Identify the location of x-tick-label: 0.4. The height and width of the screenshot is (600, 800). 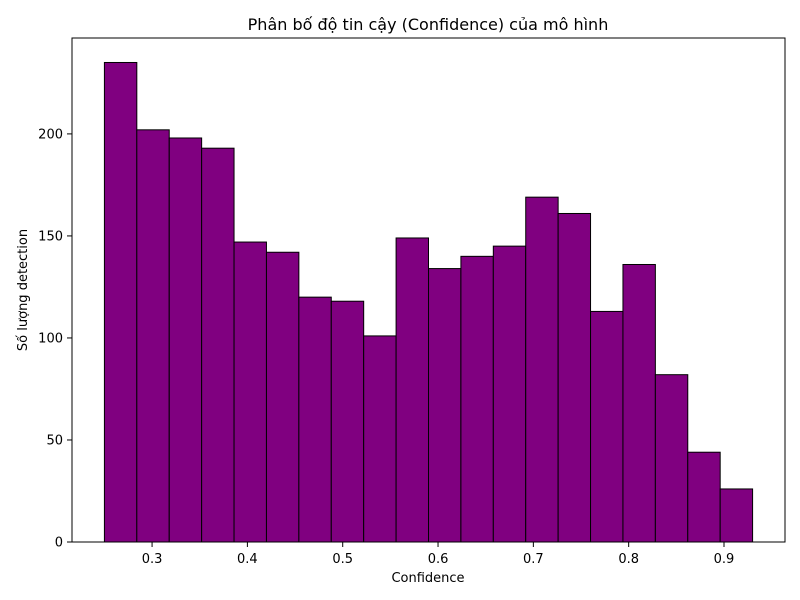
(247, 559).